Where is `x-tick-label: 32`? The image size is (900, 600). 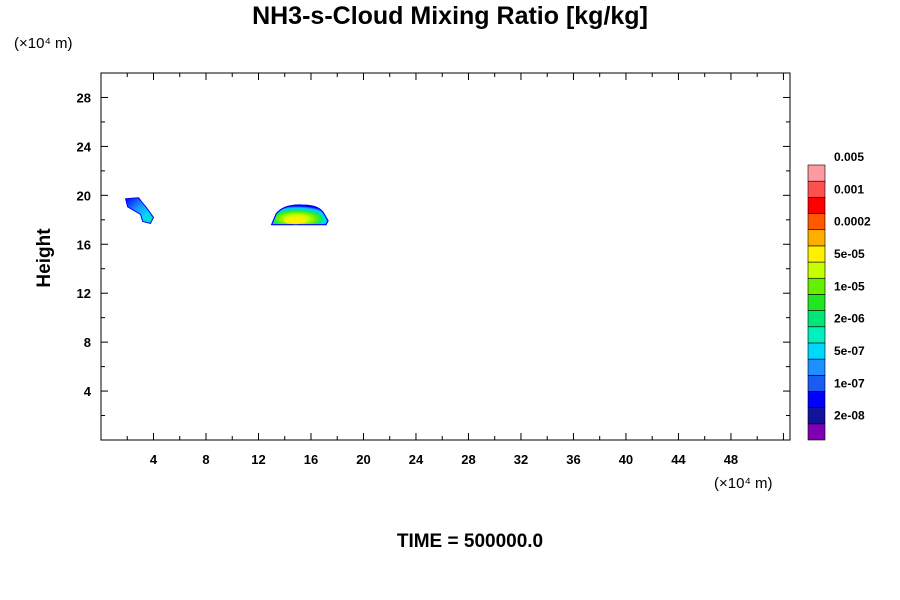
x-tick-label: 32 is located at coordinates (521, 459).